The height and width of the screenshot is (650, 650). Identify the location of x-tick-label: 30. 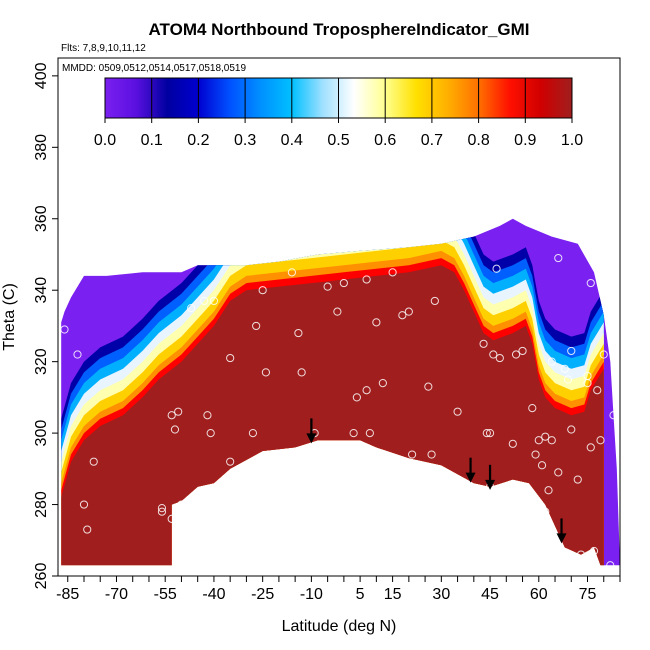
(441, 594).